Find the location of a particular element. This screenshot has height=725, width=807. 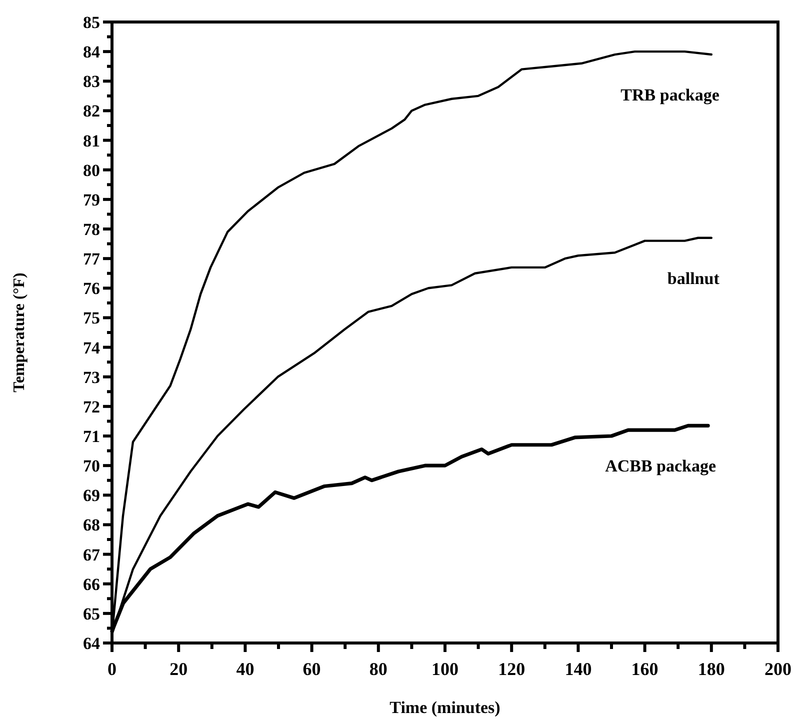

y-tick-label: 74 is located at coordinates (91, 348).